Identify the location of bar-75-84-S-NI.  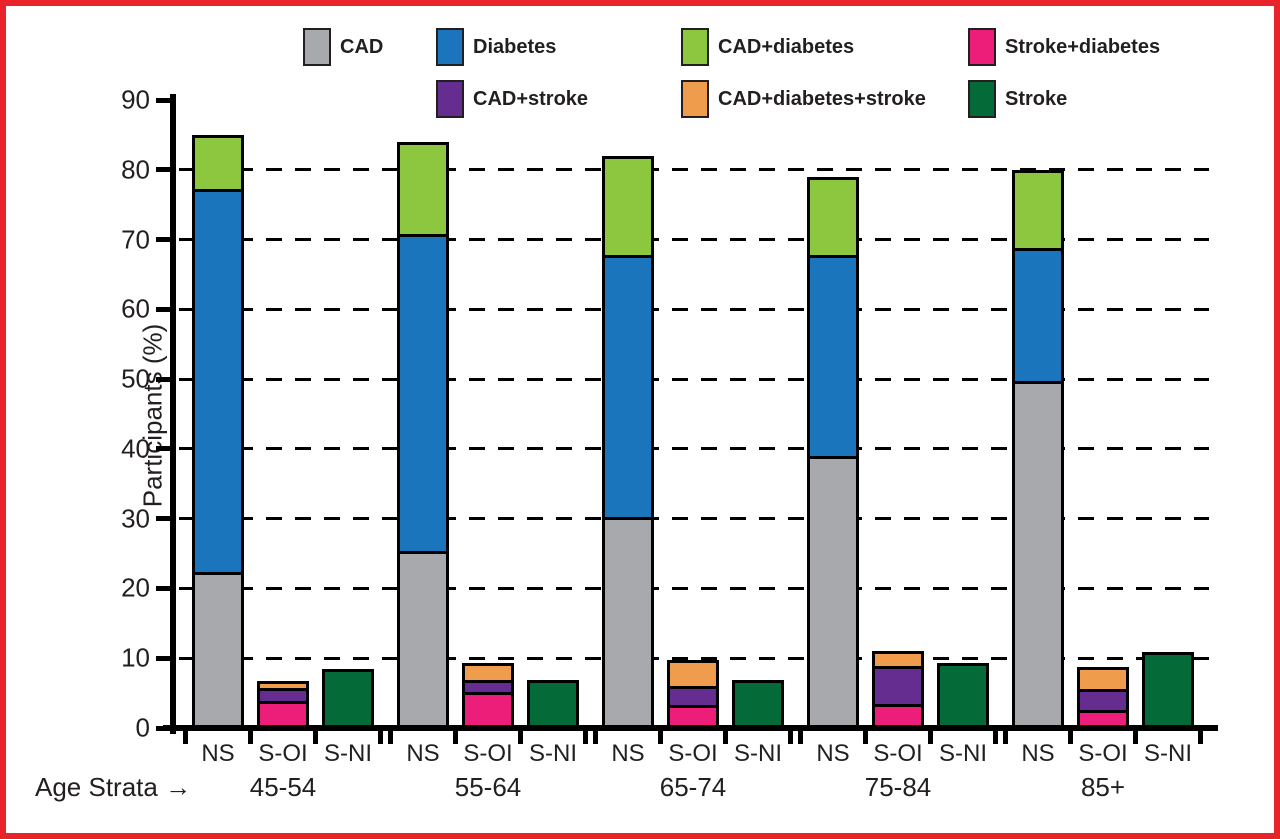
(963, 695).